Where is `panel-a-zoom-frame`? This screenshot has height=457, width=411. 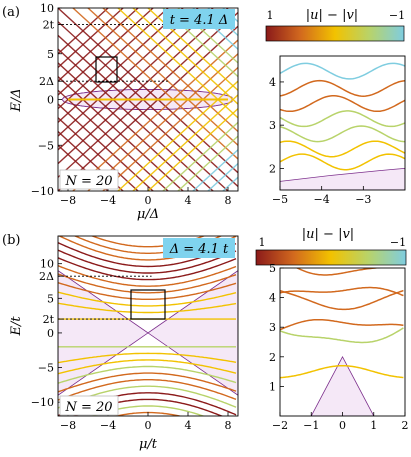
panel-a-zoom-frame is located at coordinates (342, 123).